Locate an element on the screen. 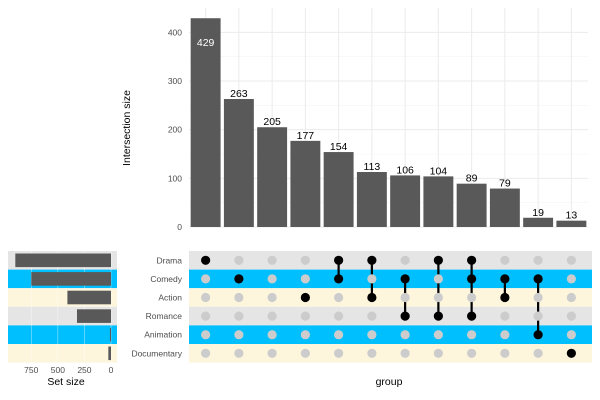 This screenshot has width=600, height=400. set-name-label: Animation is located at coordinates (163, 335).